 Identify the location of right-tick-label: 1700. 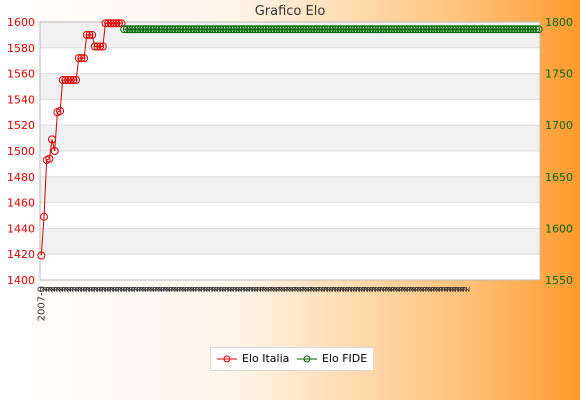
(559, 125).